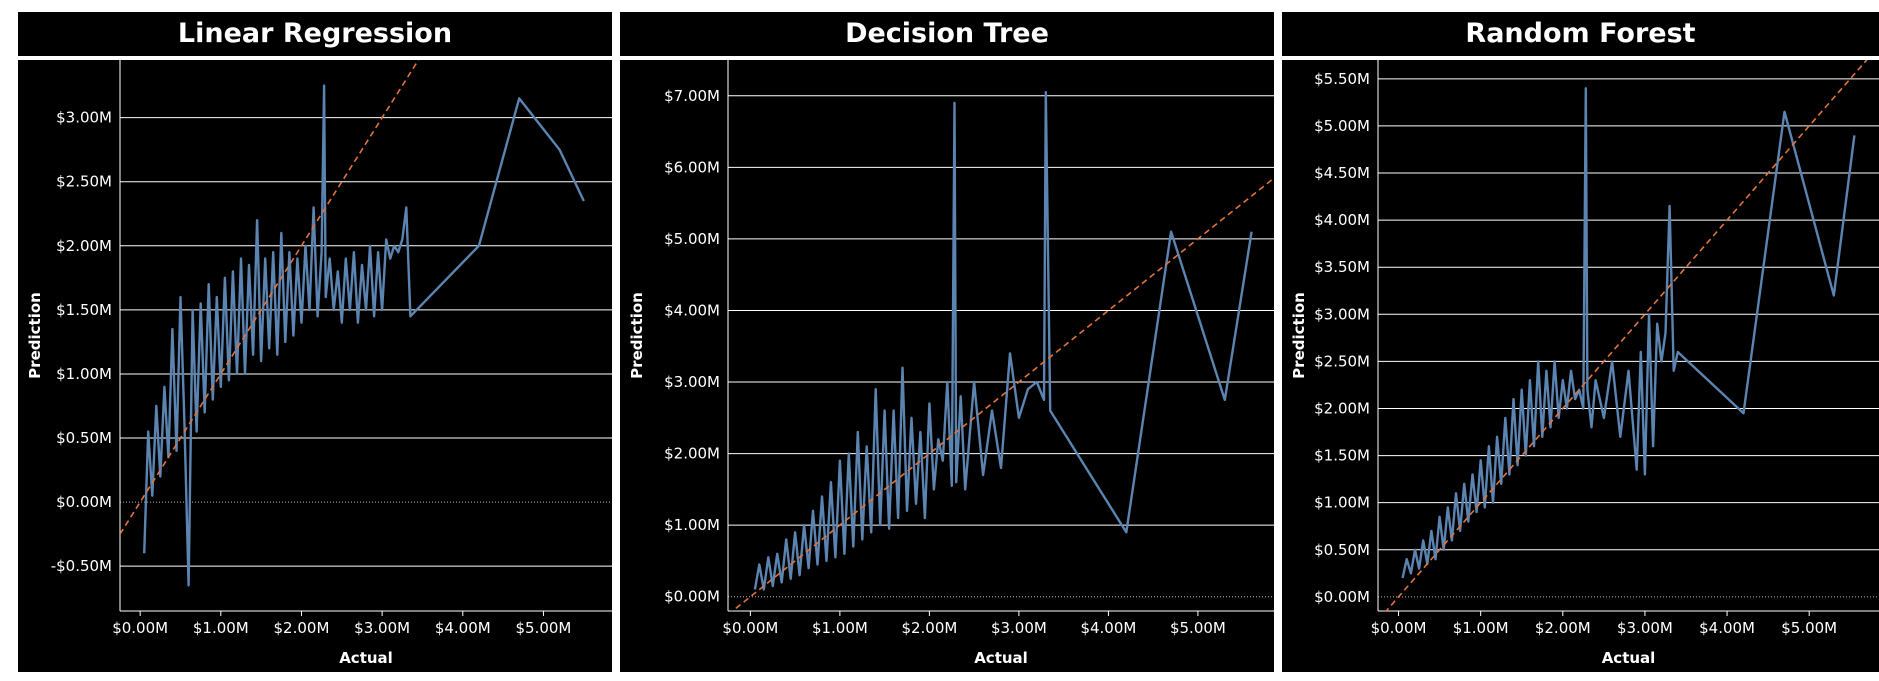  Describe the element at coordinates (1580, 33) in the screenshot. I see `chart-title: Random Forest` at that location.